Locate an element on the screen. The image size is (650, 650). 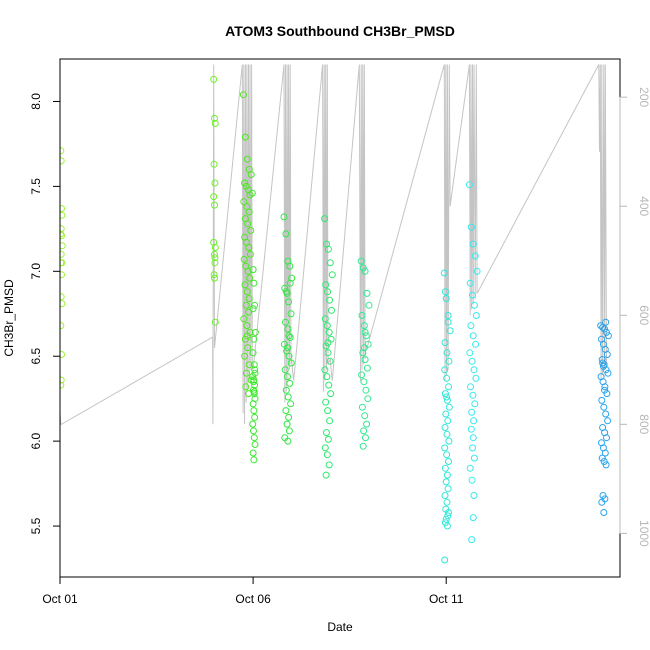
x-axis: Oct 01 Oct 06 Oct 11 is located at coordinates (253, 591).